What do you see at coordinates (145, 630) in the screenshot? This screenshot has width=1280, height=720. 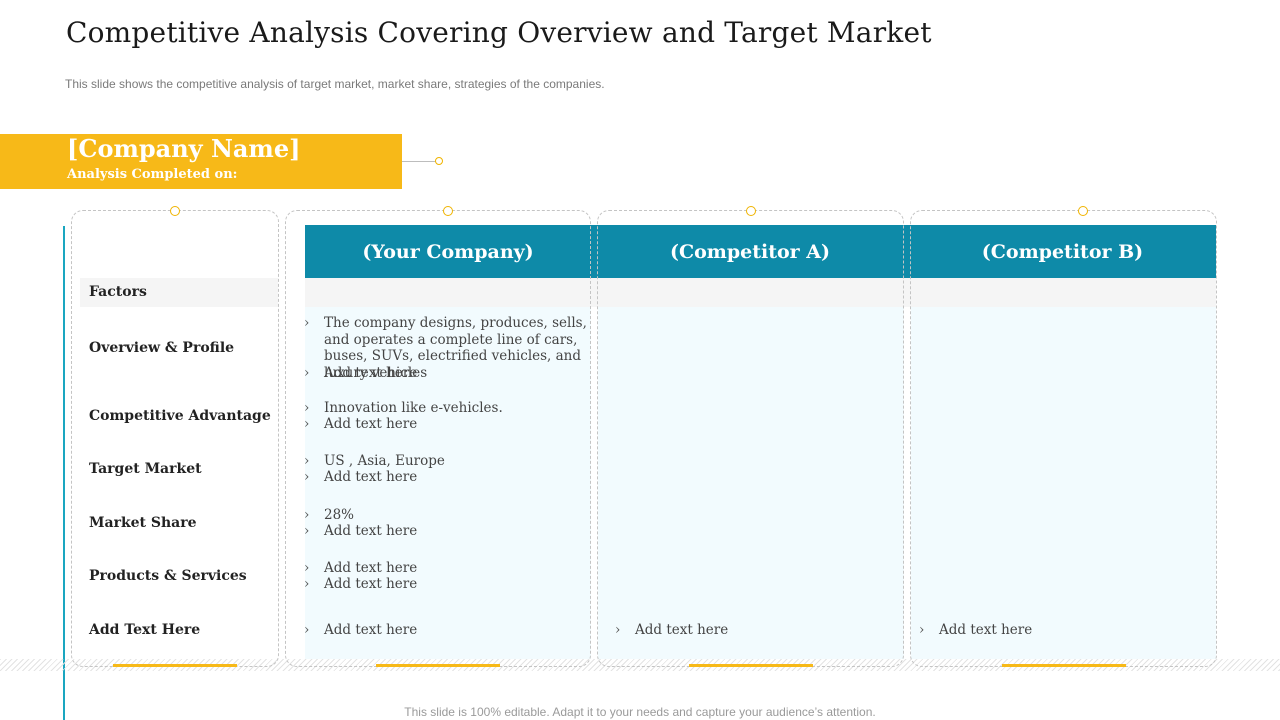 I see `factor-add-text: Add Text Here` at bounding box center [145, 630].